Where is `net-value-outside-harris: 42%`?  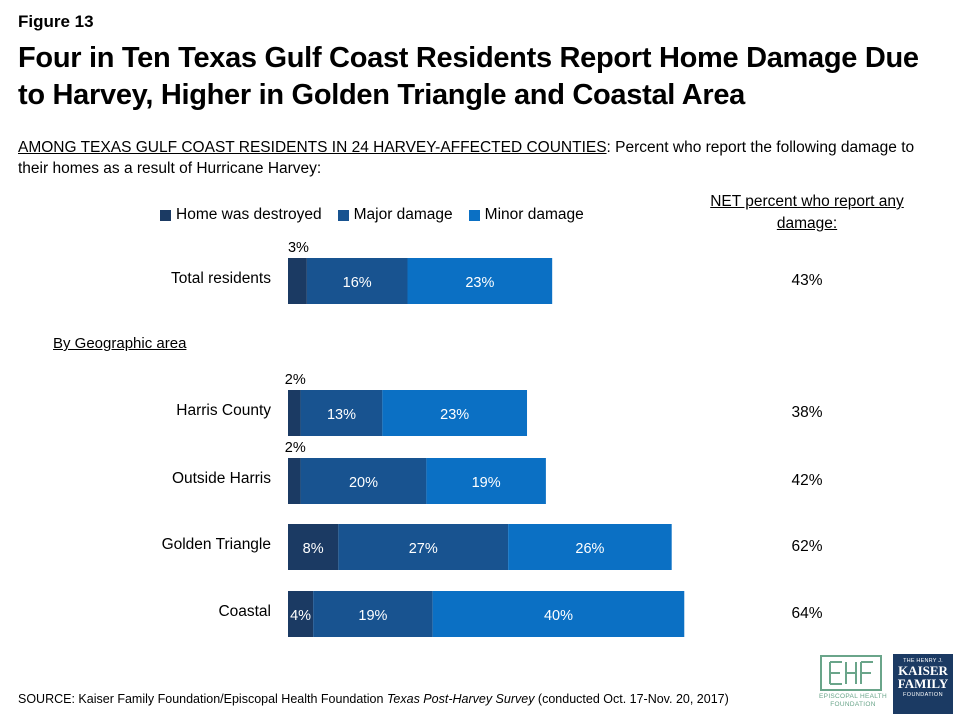 net-value-outside-harris: 42% is located at coordinates (806, 480).